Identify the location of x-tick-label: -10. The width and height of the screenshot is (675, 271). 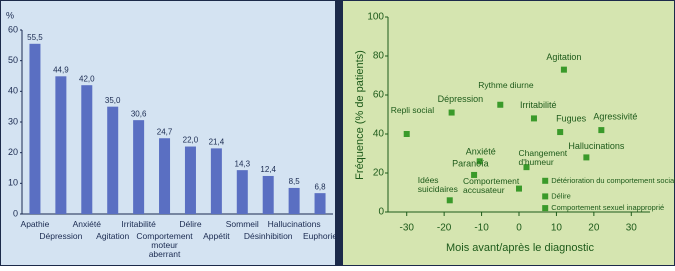
(481, 228).